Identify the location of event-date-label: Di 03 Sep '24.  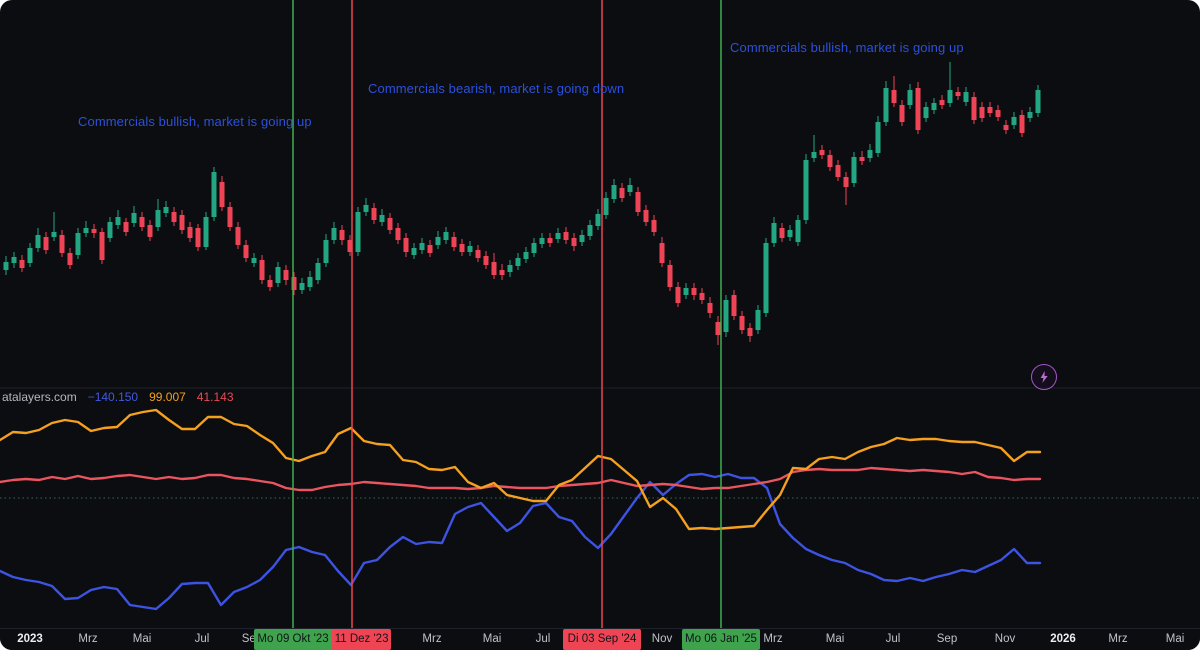
(602, 639).